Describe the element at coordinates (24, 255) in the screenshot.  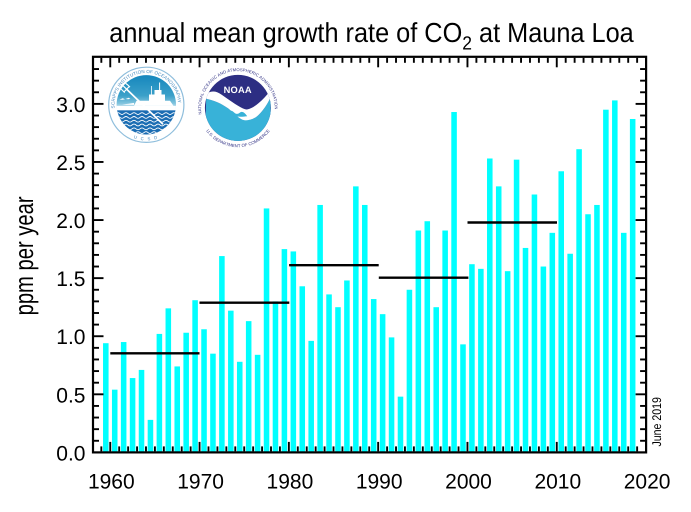
I see `svg-text: ppm per year` at that location.